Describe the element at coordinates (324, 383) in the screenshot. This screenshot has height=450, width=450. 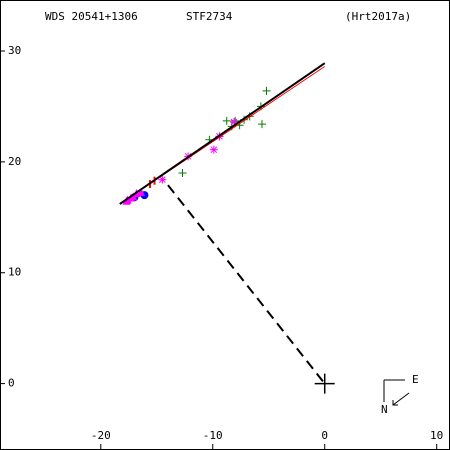
I see `primary-star` at that location.